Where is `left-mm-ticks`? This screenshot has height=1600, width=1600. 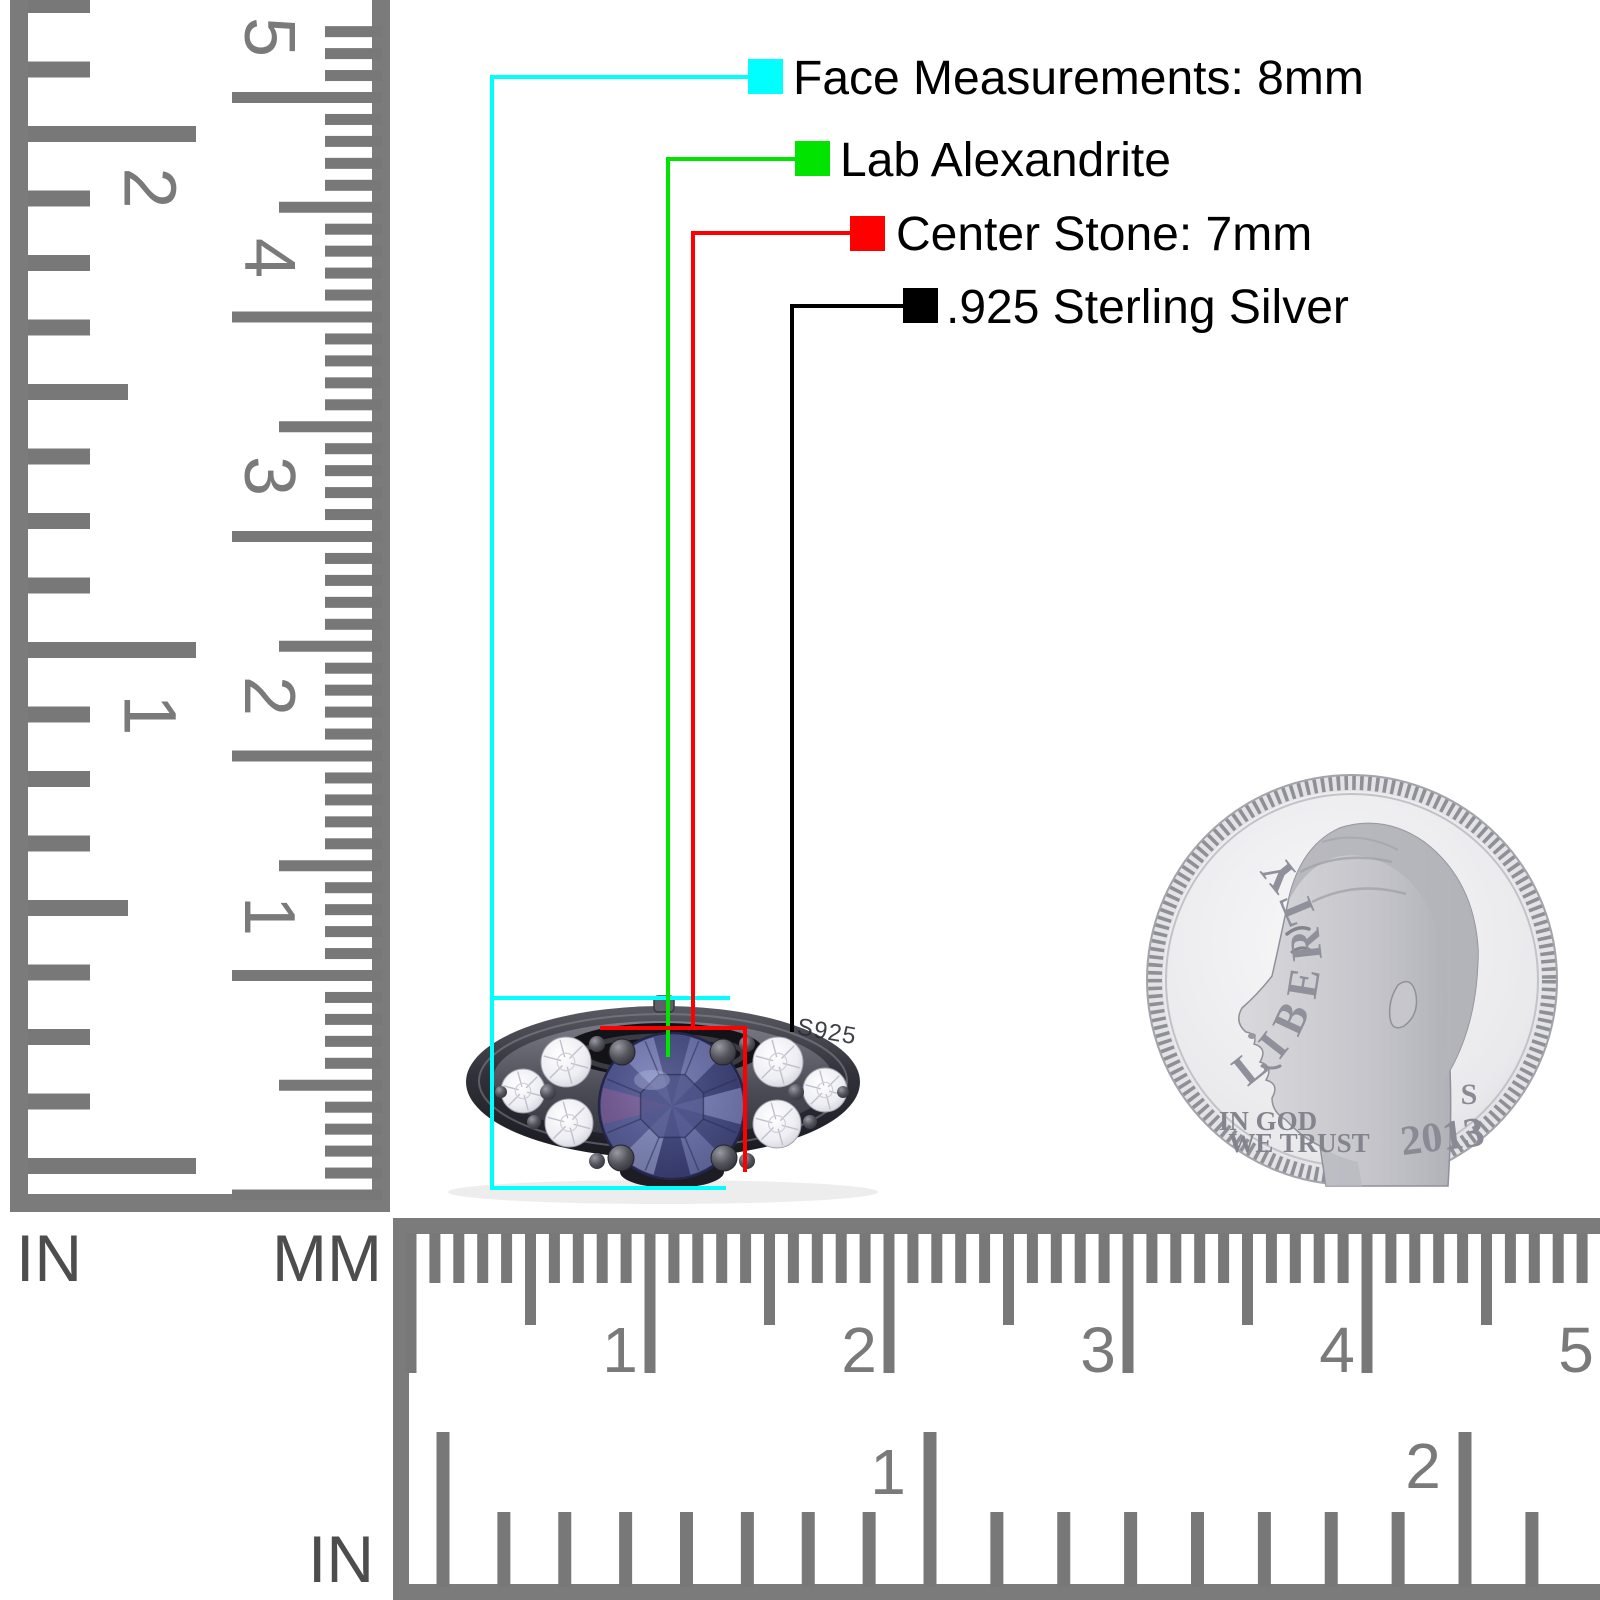 left-mm-ticks is located at coordinates (307, 613).